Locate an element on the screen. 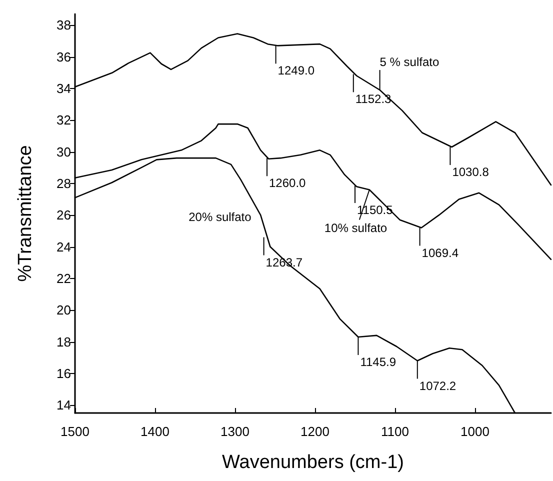 This screenshot has height=481, width=553. annotation: 1069.4 is located at coordinates (440, 253).